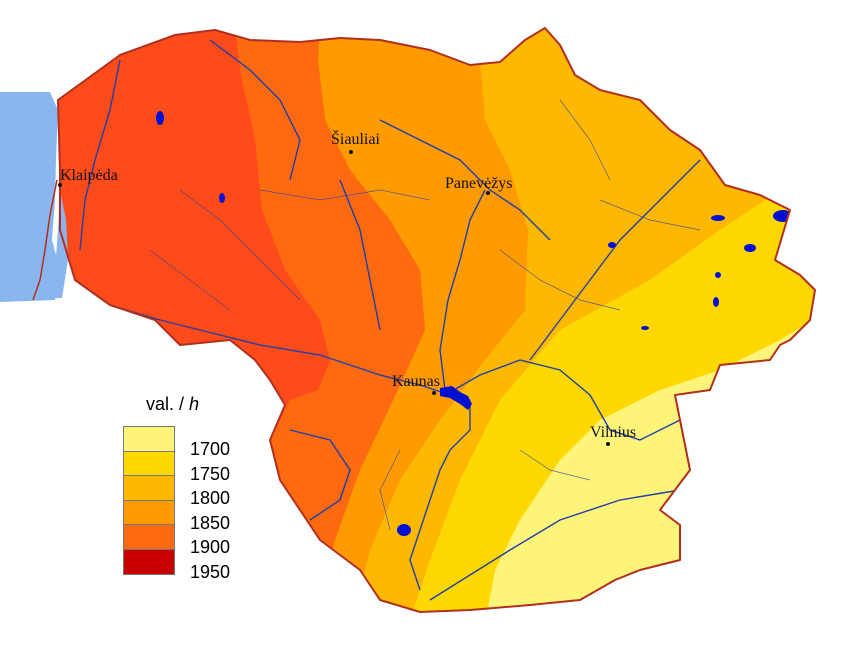  What do you see at coordinates (456, 398) in the screenshot?
I see `kaunas-reservoir` at bounding box center [456, 398].